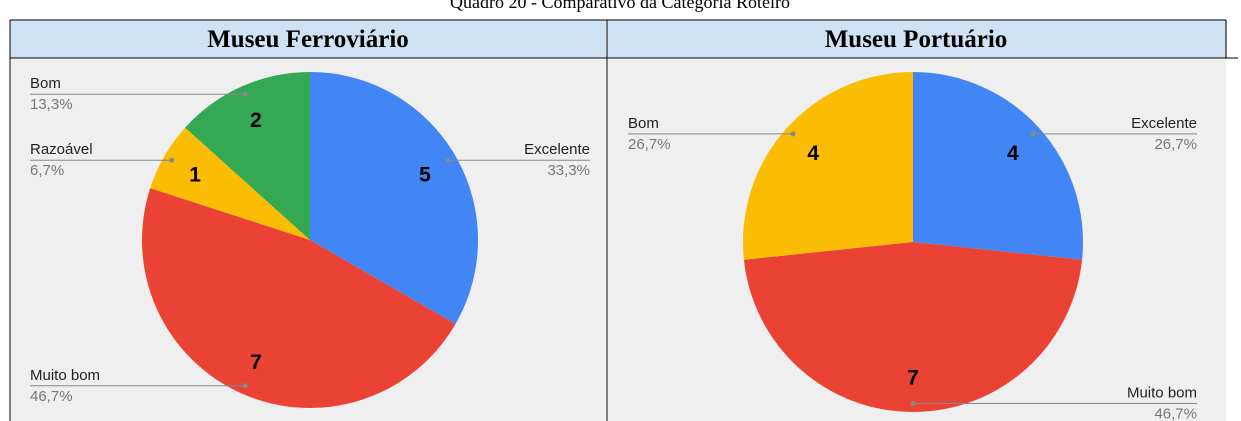  I want to click on slice-percent: 6,7%, so click(47, 170).